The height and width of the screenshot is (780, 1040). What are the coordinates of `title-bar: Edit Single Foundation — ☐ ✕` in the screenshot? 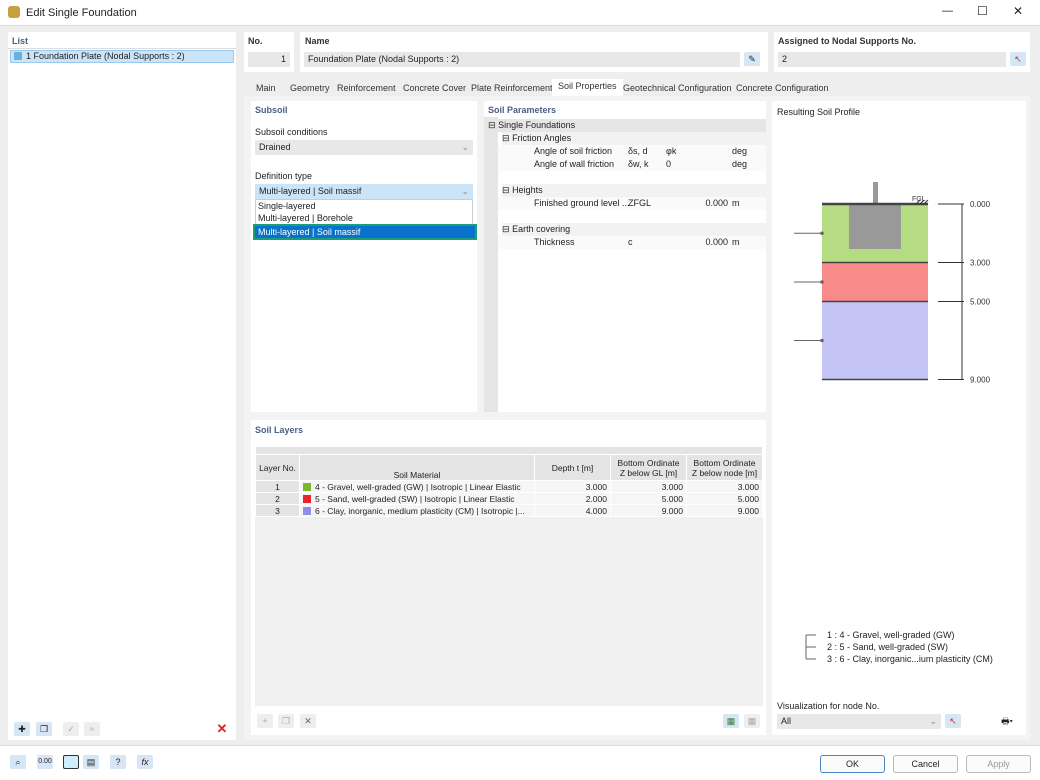 It's located at (520, 13).